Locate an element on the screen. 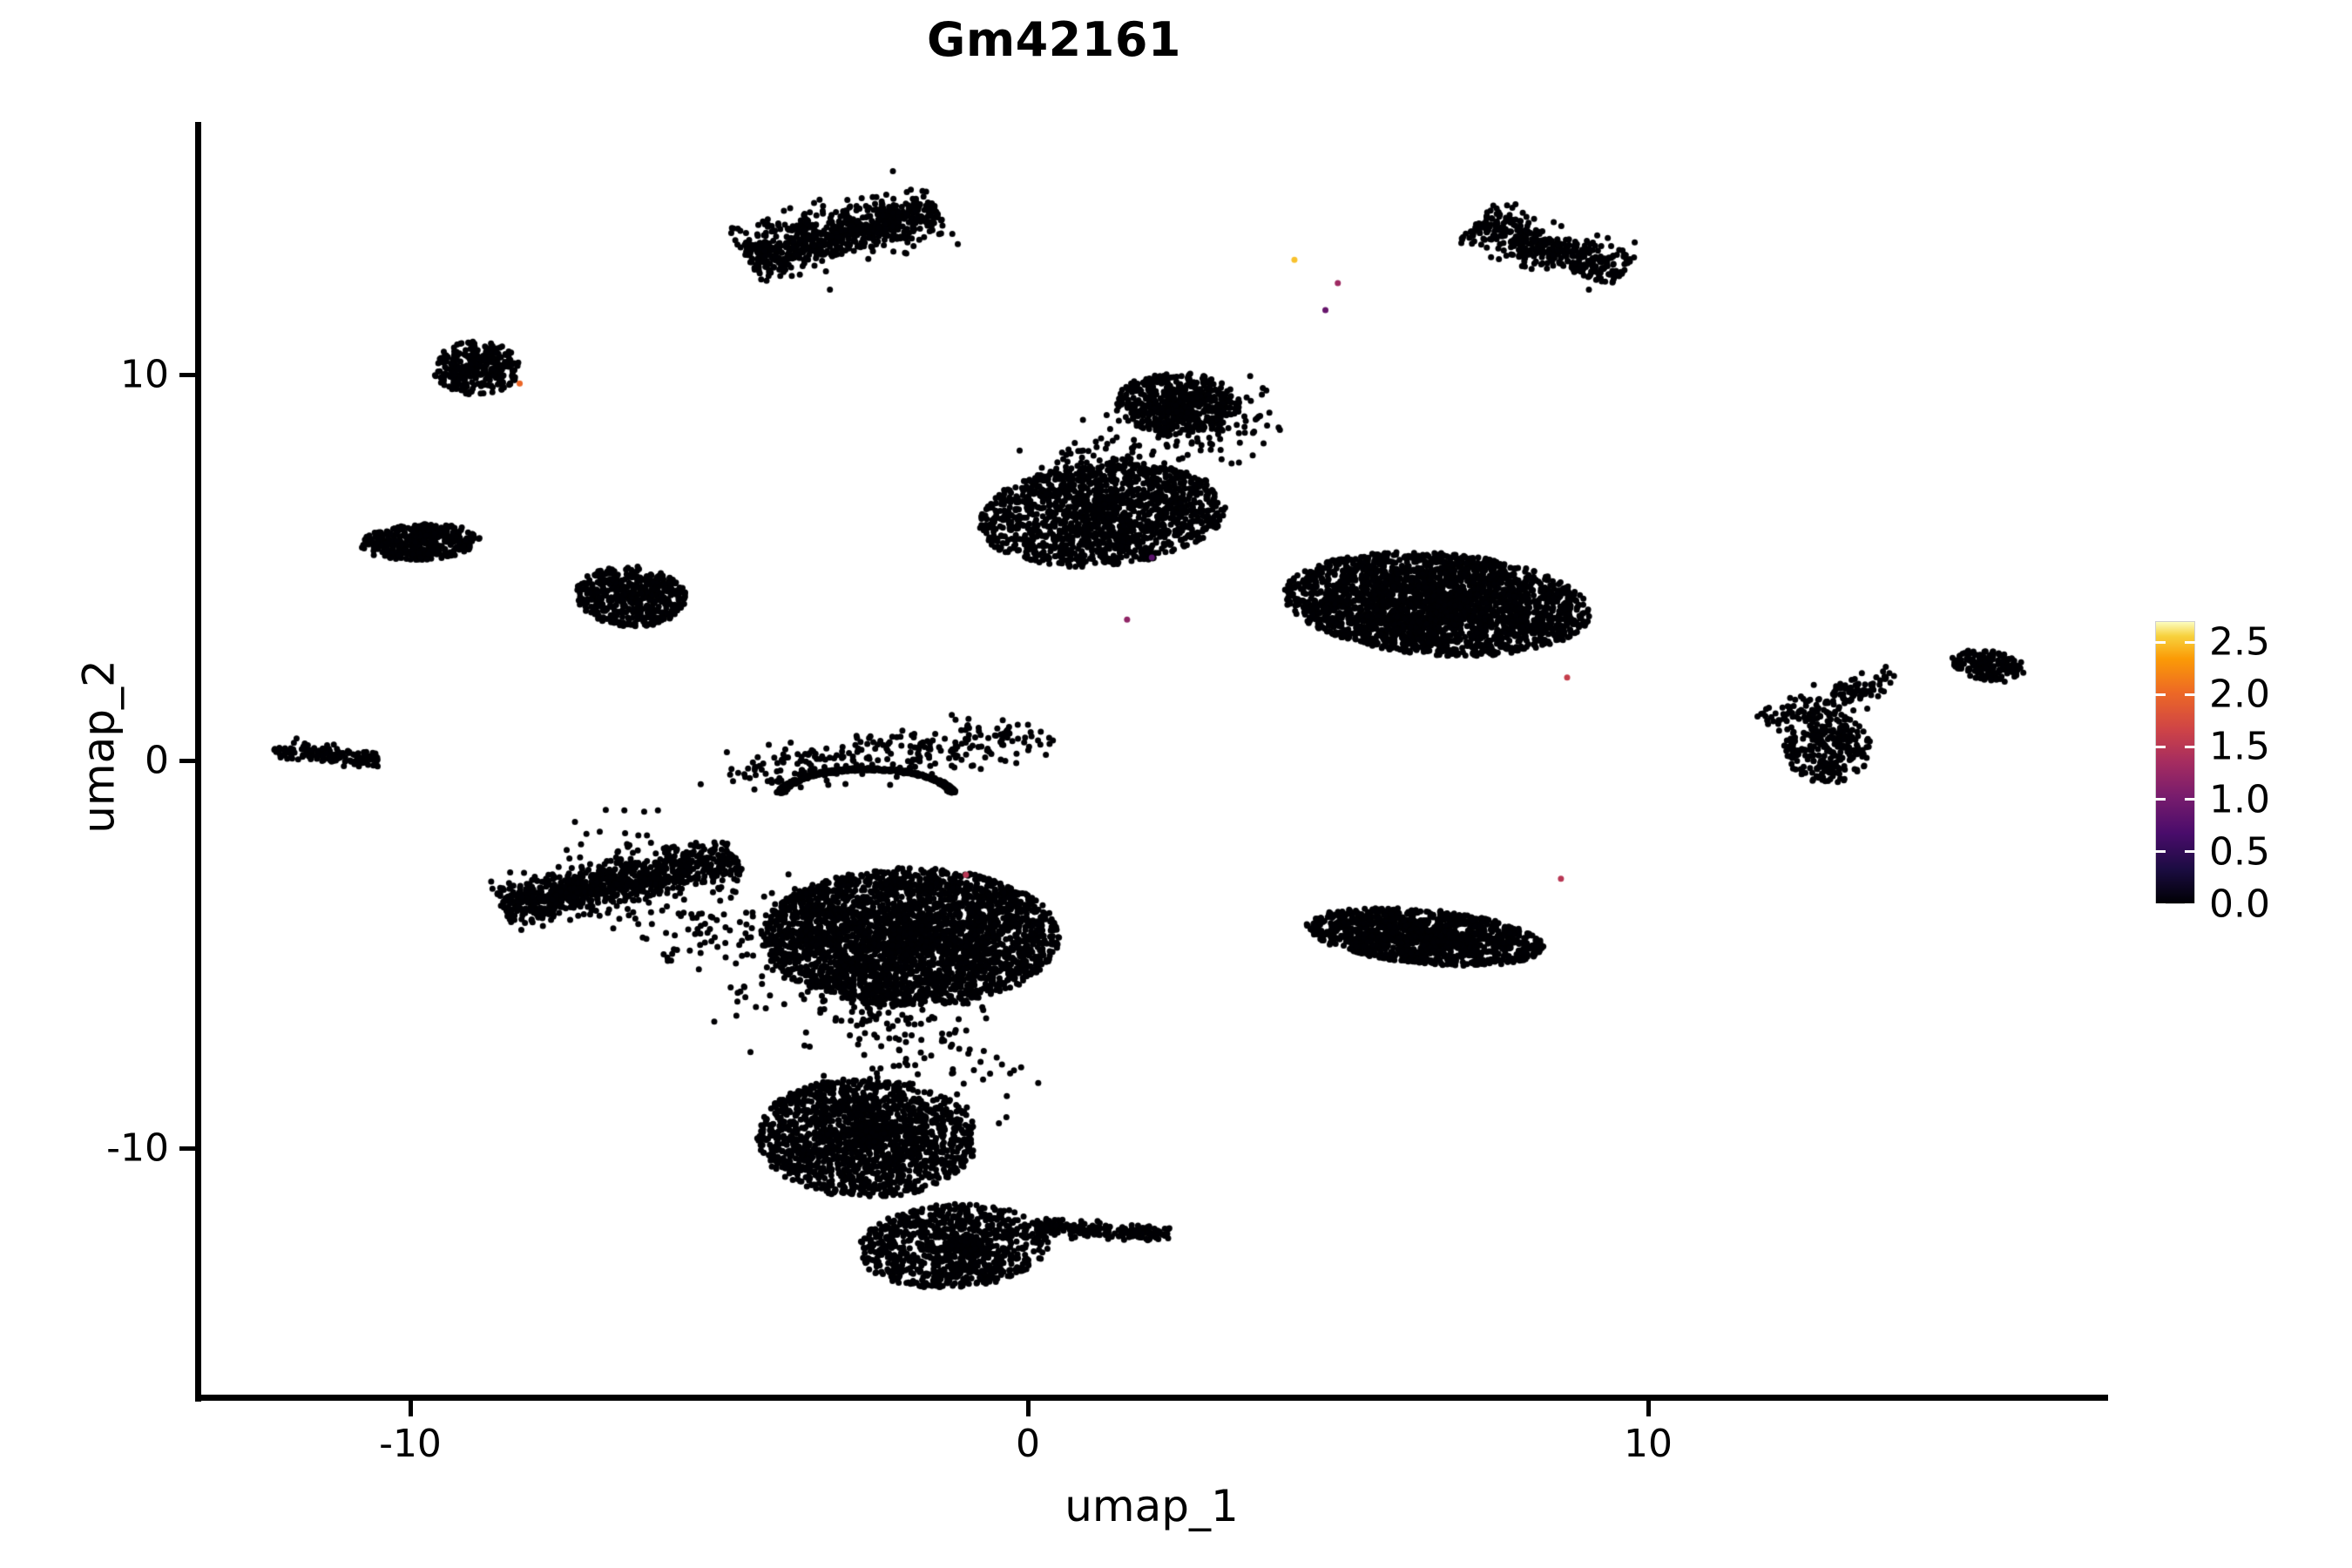  colorbar-tick-label: 1.0 is located at coordinates (2239, 800).